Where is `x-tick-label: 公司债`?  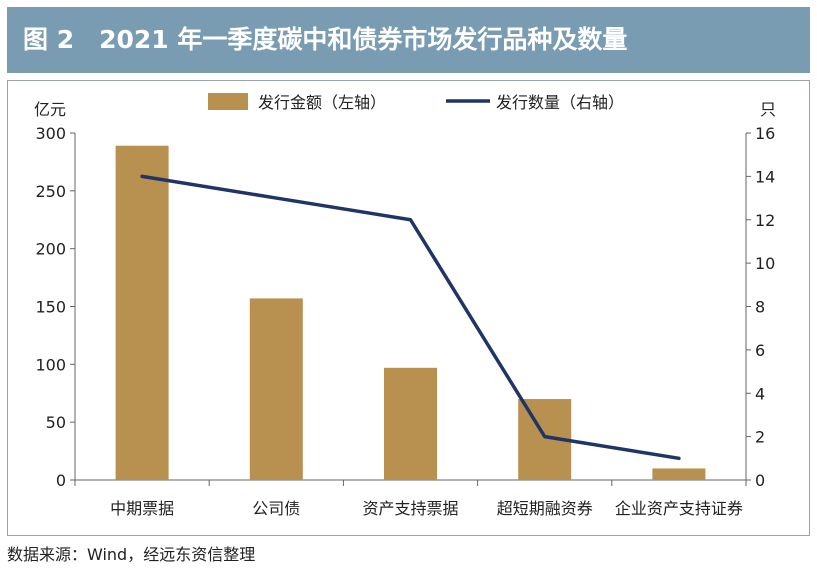 x-tick-label: 公司债 is located at coordinates (276, 508).